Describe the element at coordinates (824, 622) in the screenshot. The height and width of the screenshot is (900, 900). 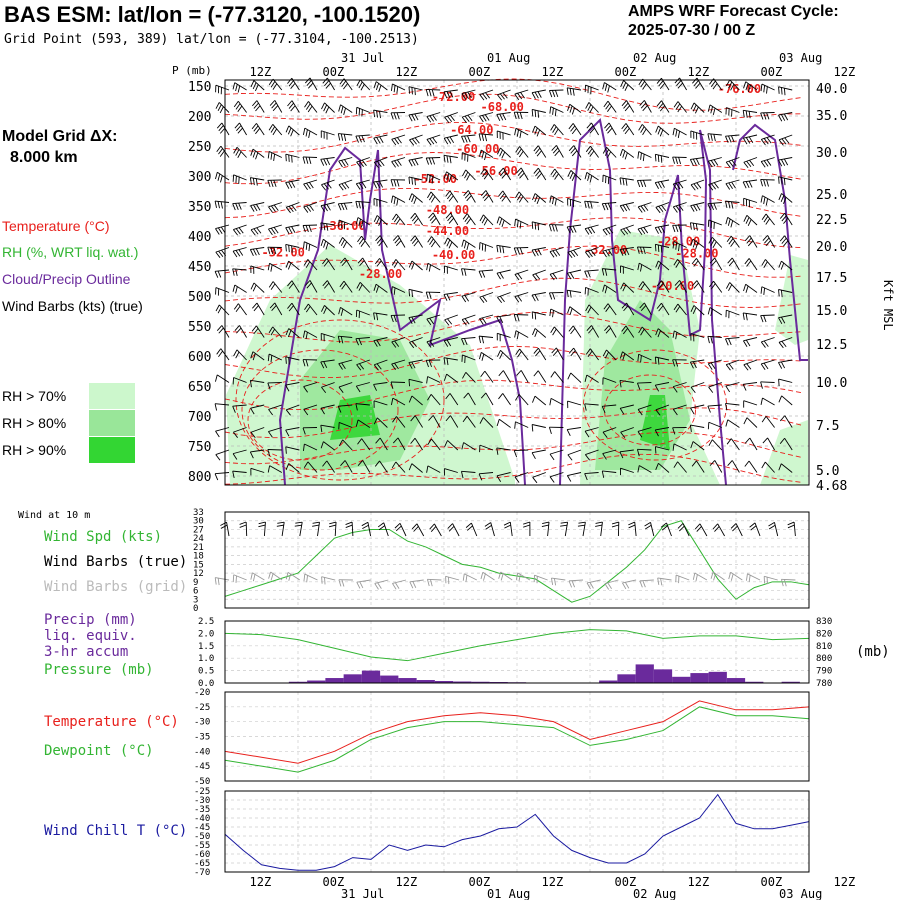
I see `pressure-tick-label: 830` at that location.